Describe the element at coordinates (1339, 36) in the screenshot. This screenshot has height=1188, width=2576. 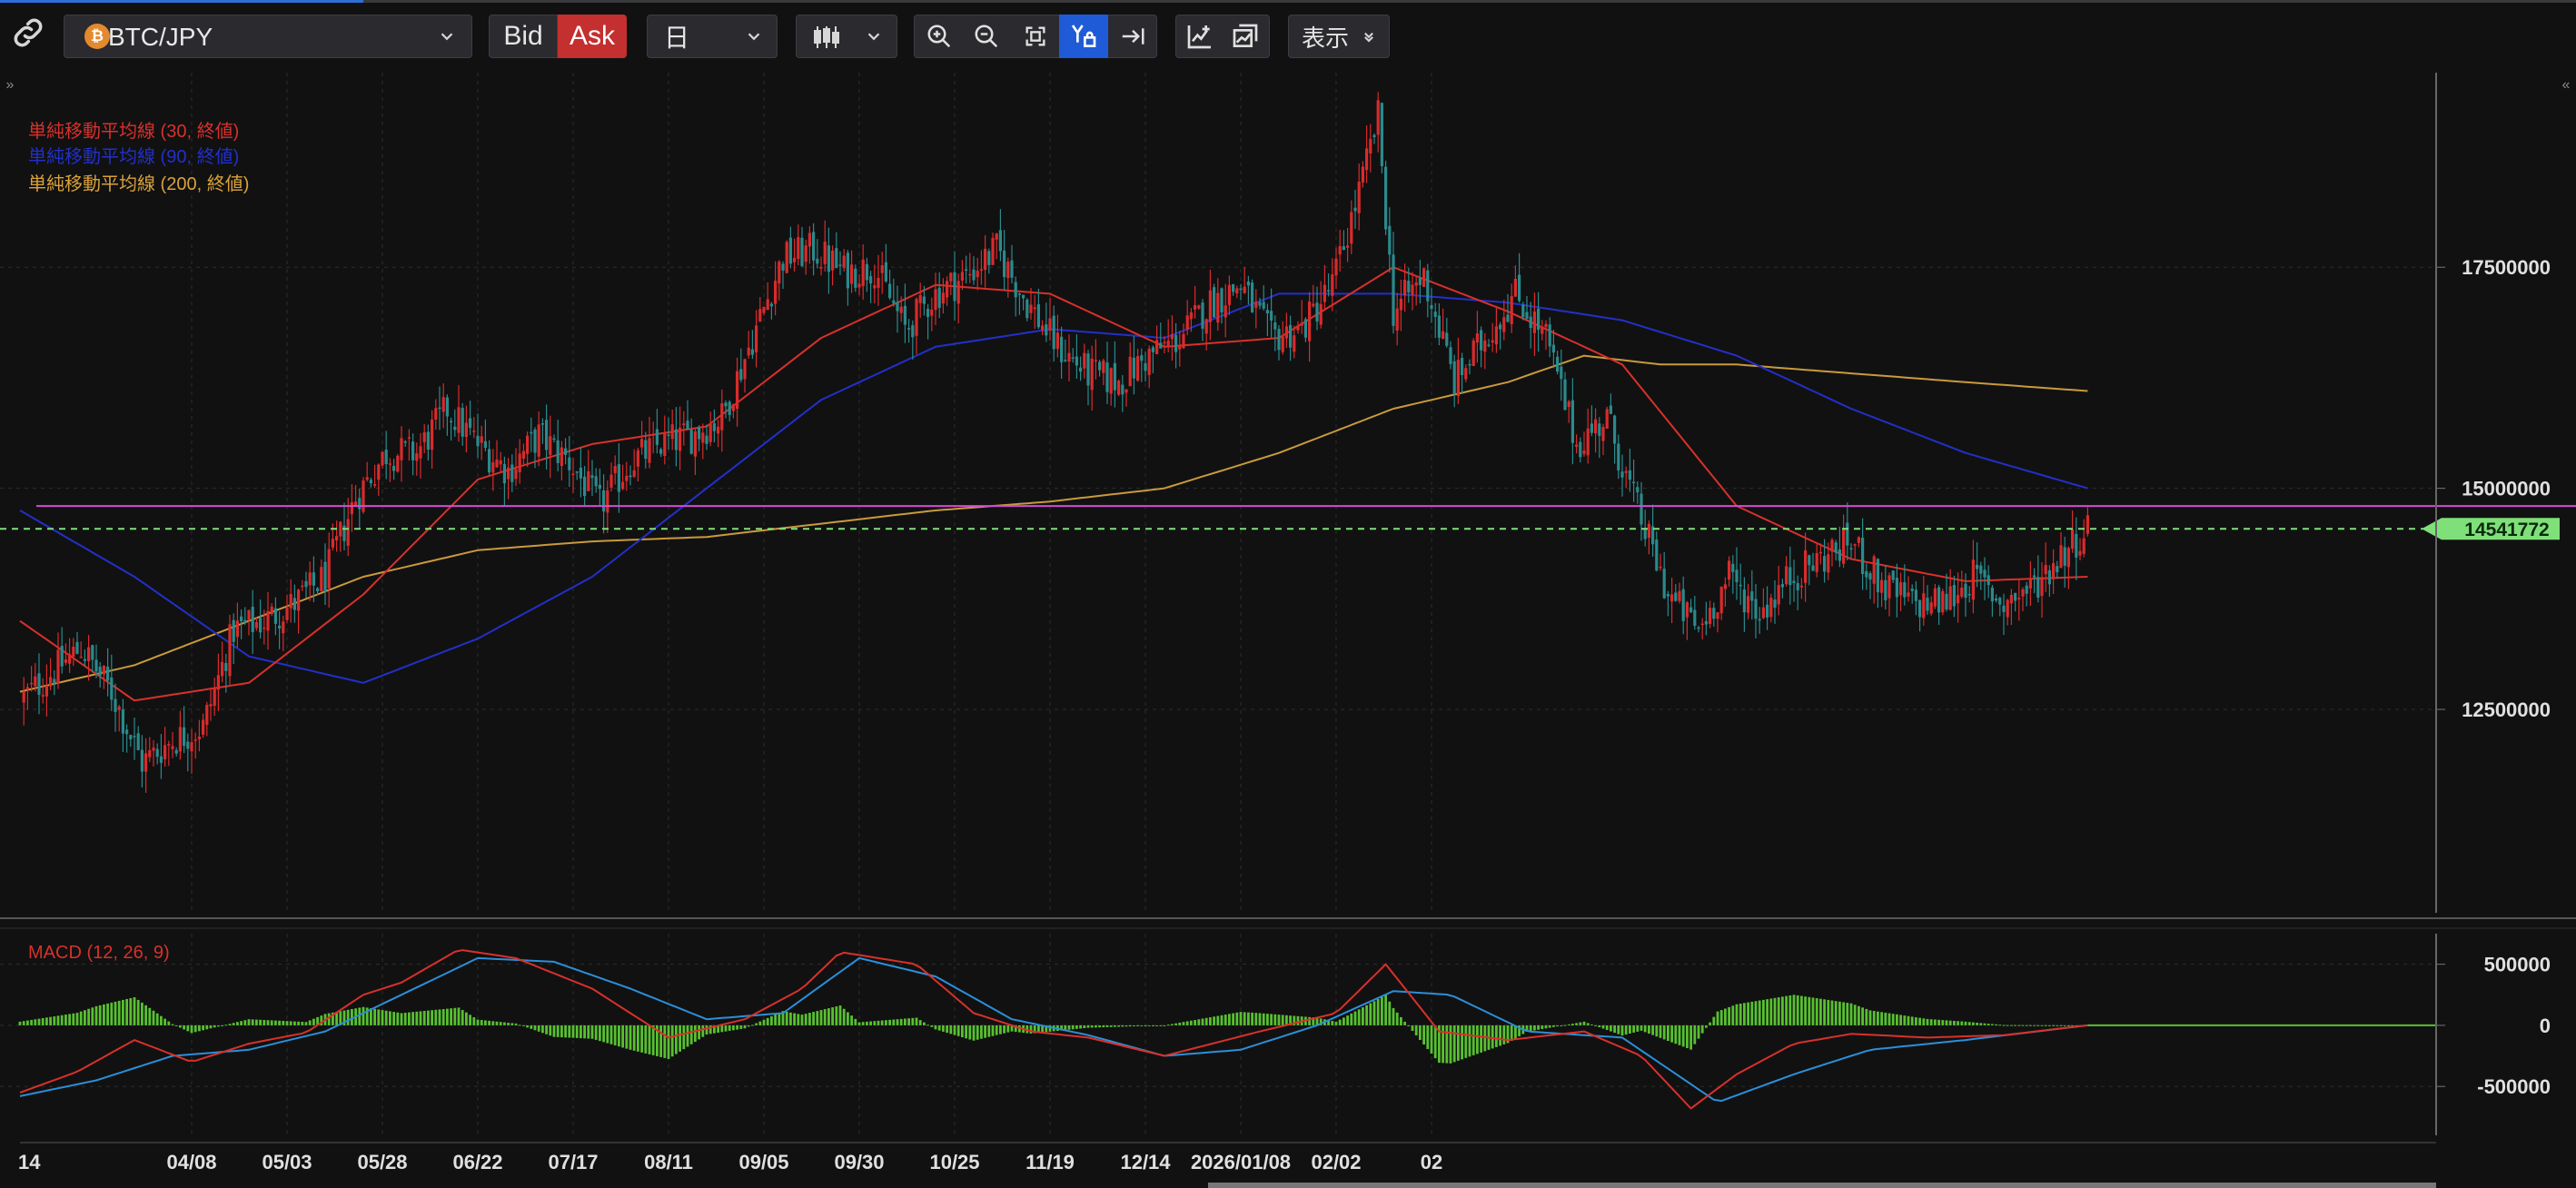
I see `view-menu-button: 表示` at that location.